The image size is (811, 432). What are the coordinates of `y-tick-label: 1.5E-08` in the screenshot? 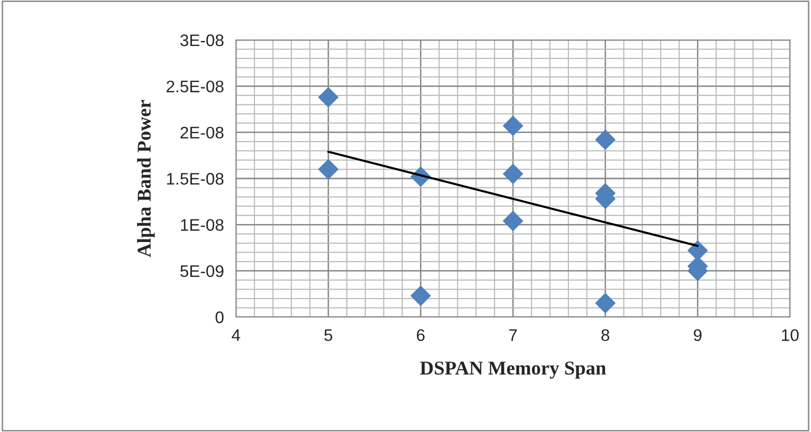 It's located at (195, 178).